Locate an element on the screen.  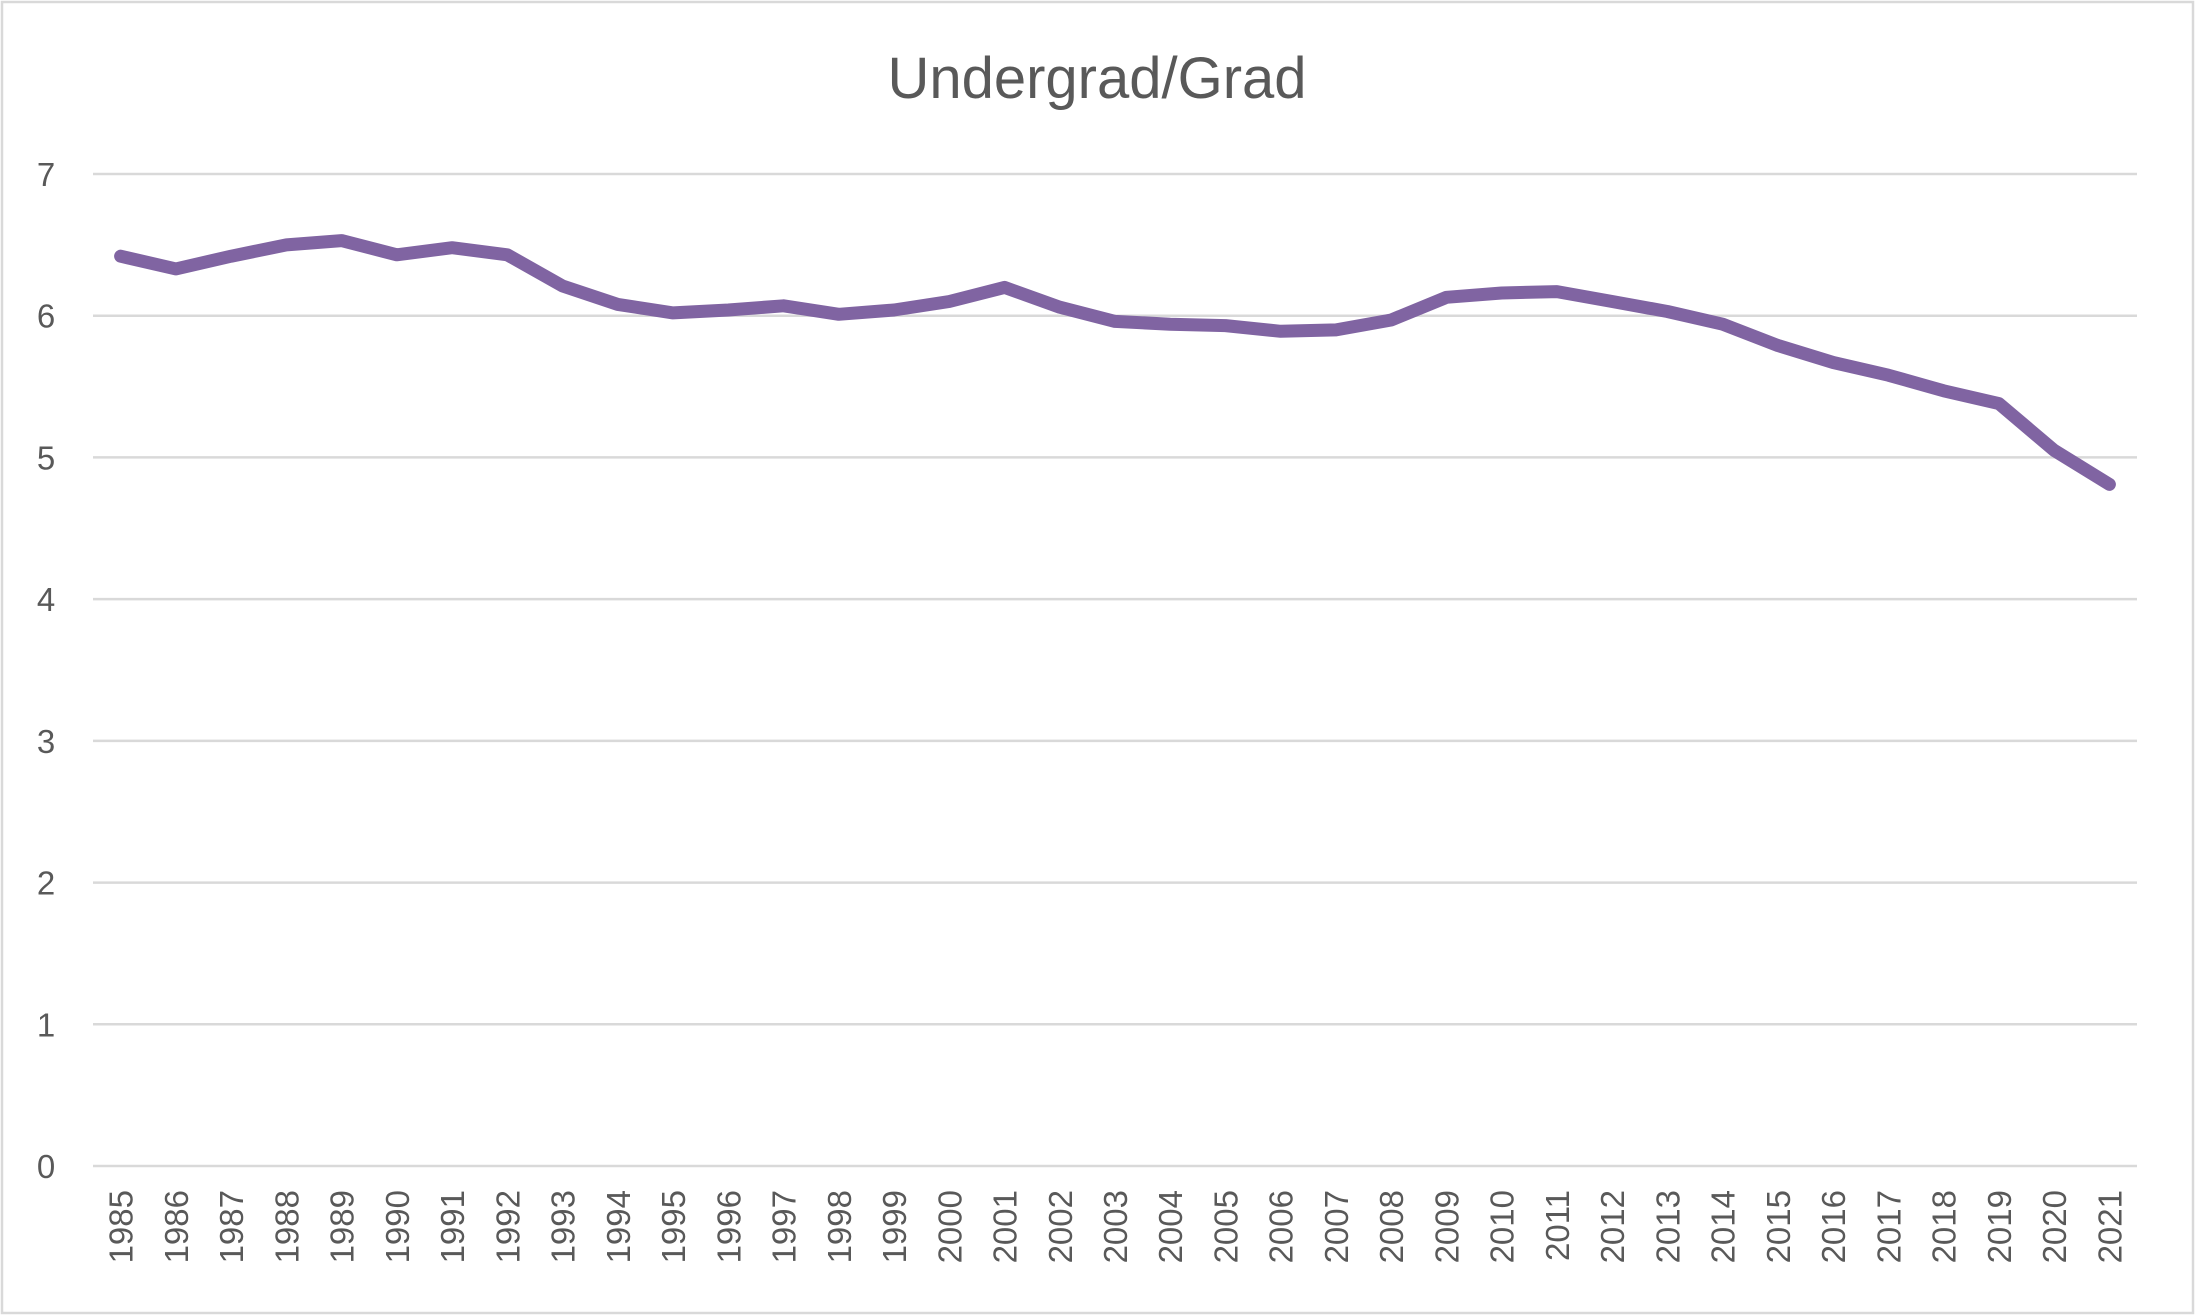
data-point-2017 is located at coordinates (1888, 375).